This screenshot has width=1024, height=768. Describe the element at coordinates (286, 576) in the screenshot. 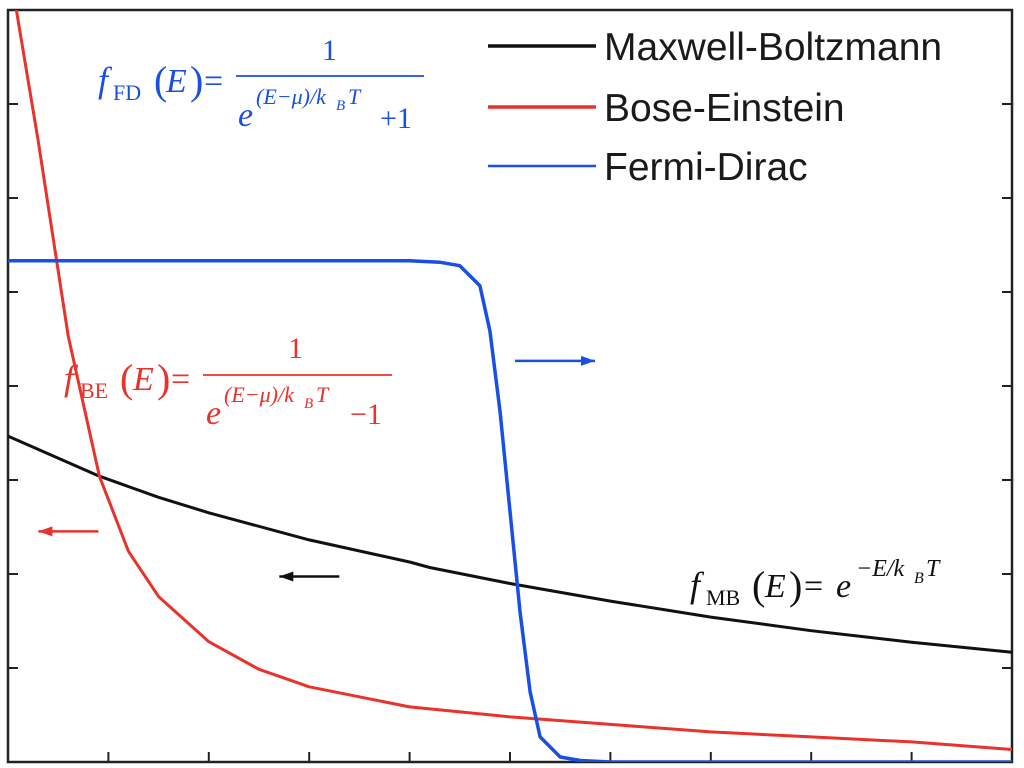

I see `arrow-head-maxwell-boltzmann` at that location.